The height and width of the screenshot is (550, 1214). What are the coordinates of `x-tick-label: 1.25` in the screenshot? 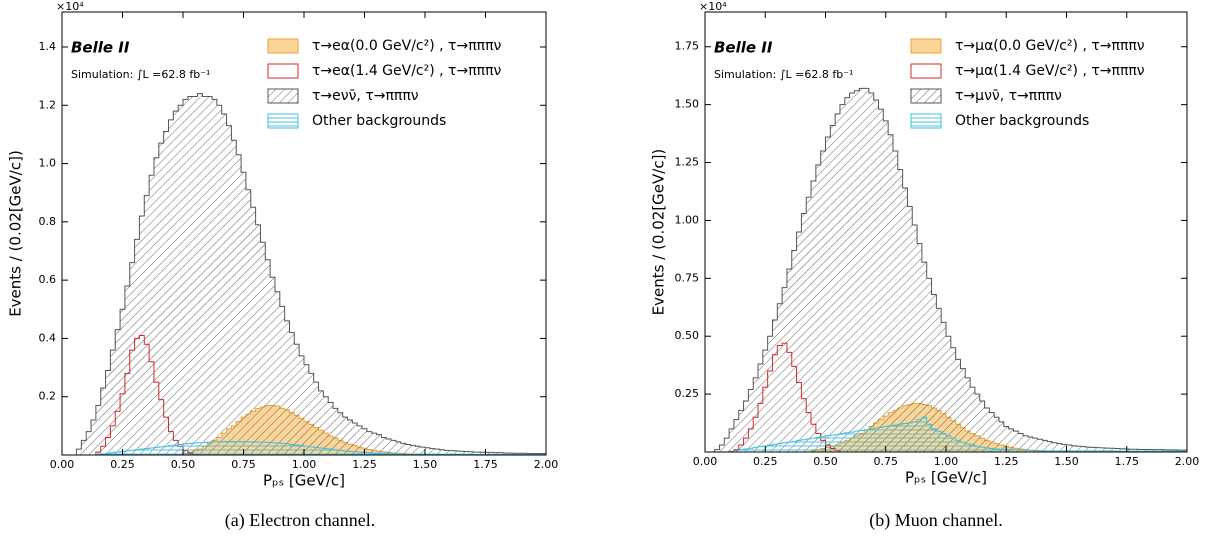 It's located at (1006, 461).